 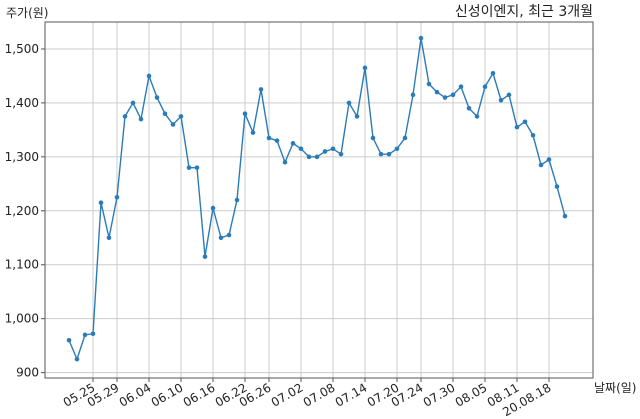 What do you see at coordinates (22, 157) in the screenshot?
I see `y-tick-label: 1,300` at bounding box center [22, 157].